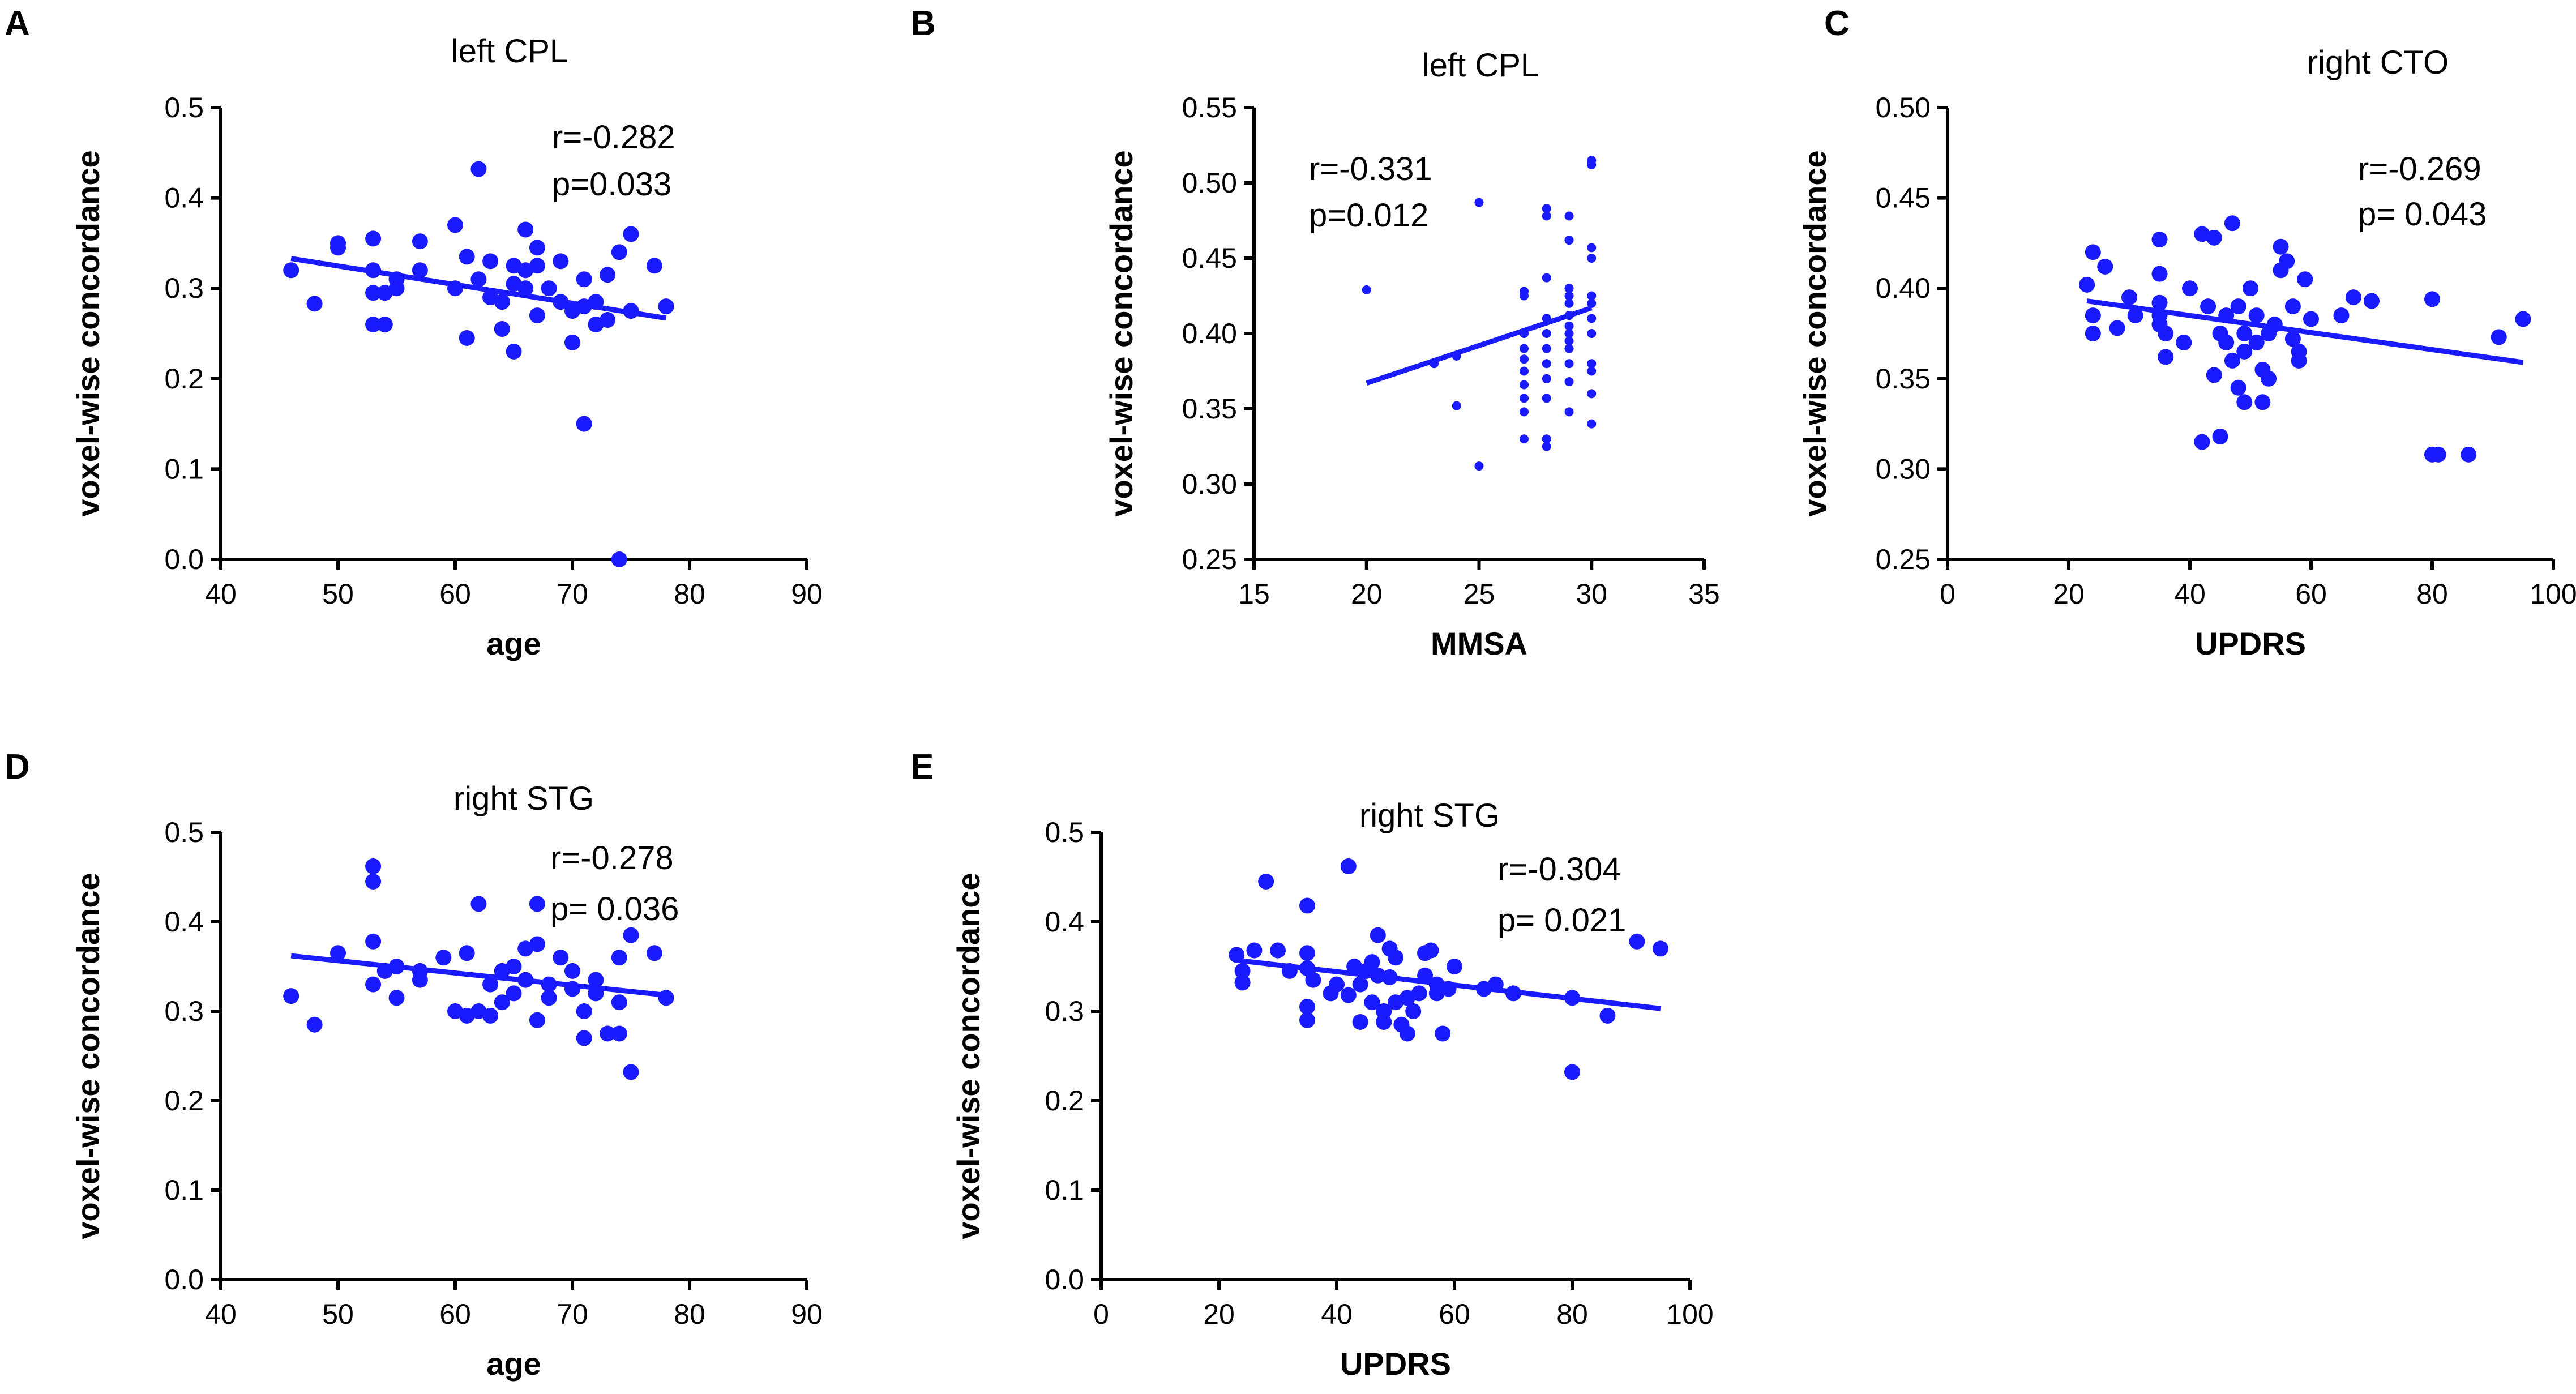 This screenshot has width=2576, height=1394. What do you see at coordinates (572, 1314) in the screenshot?
I see `x-tick-label: 70` at bounding box center [572, 1314].